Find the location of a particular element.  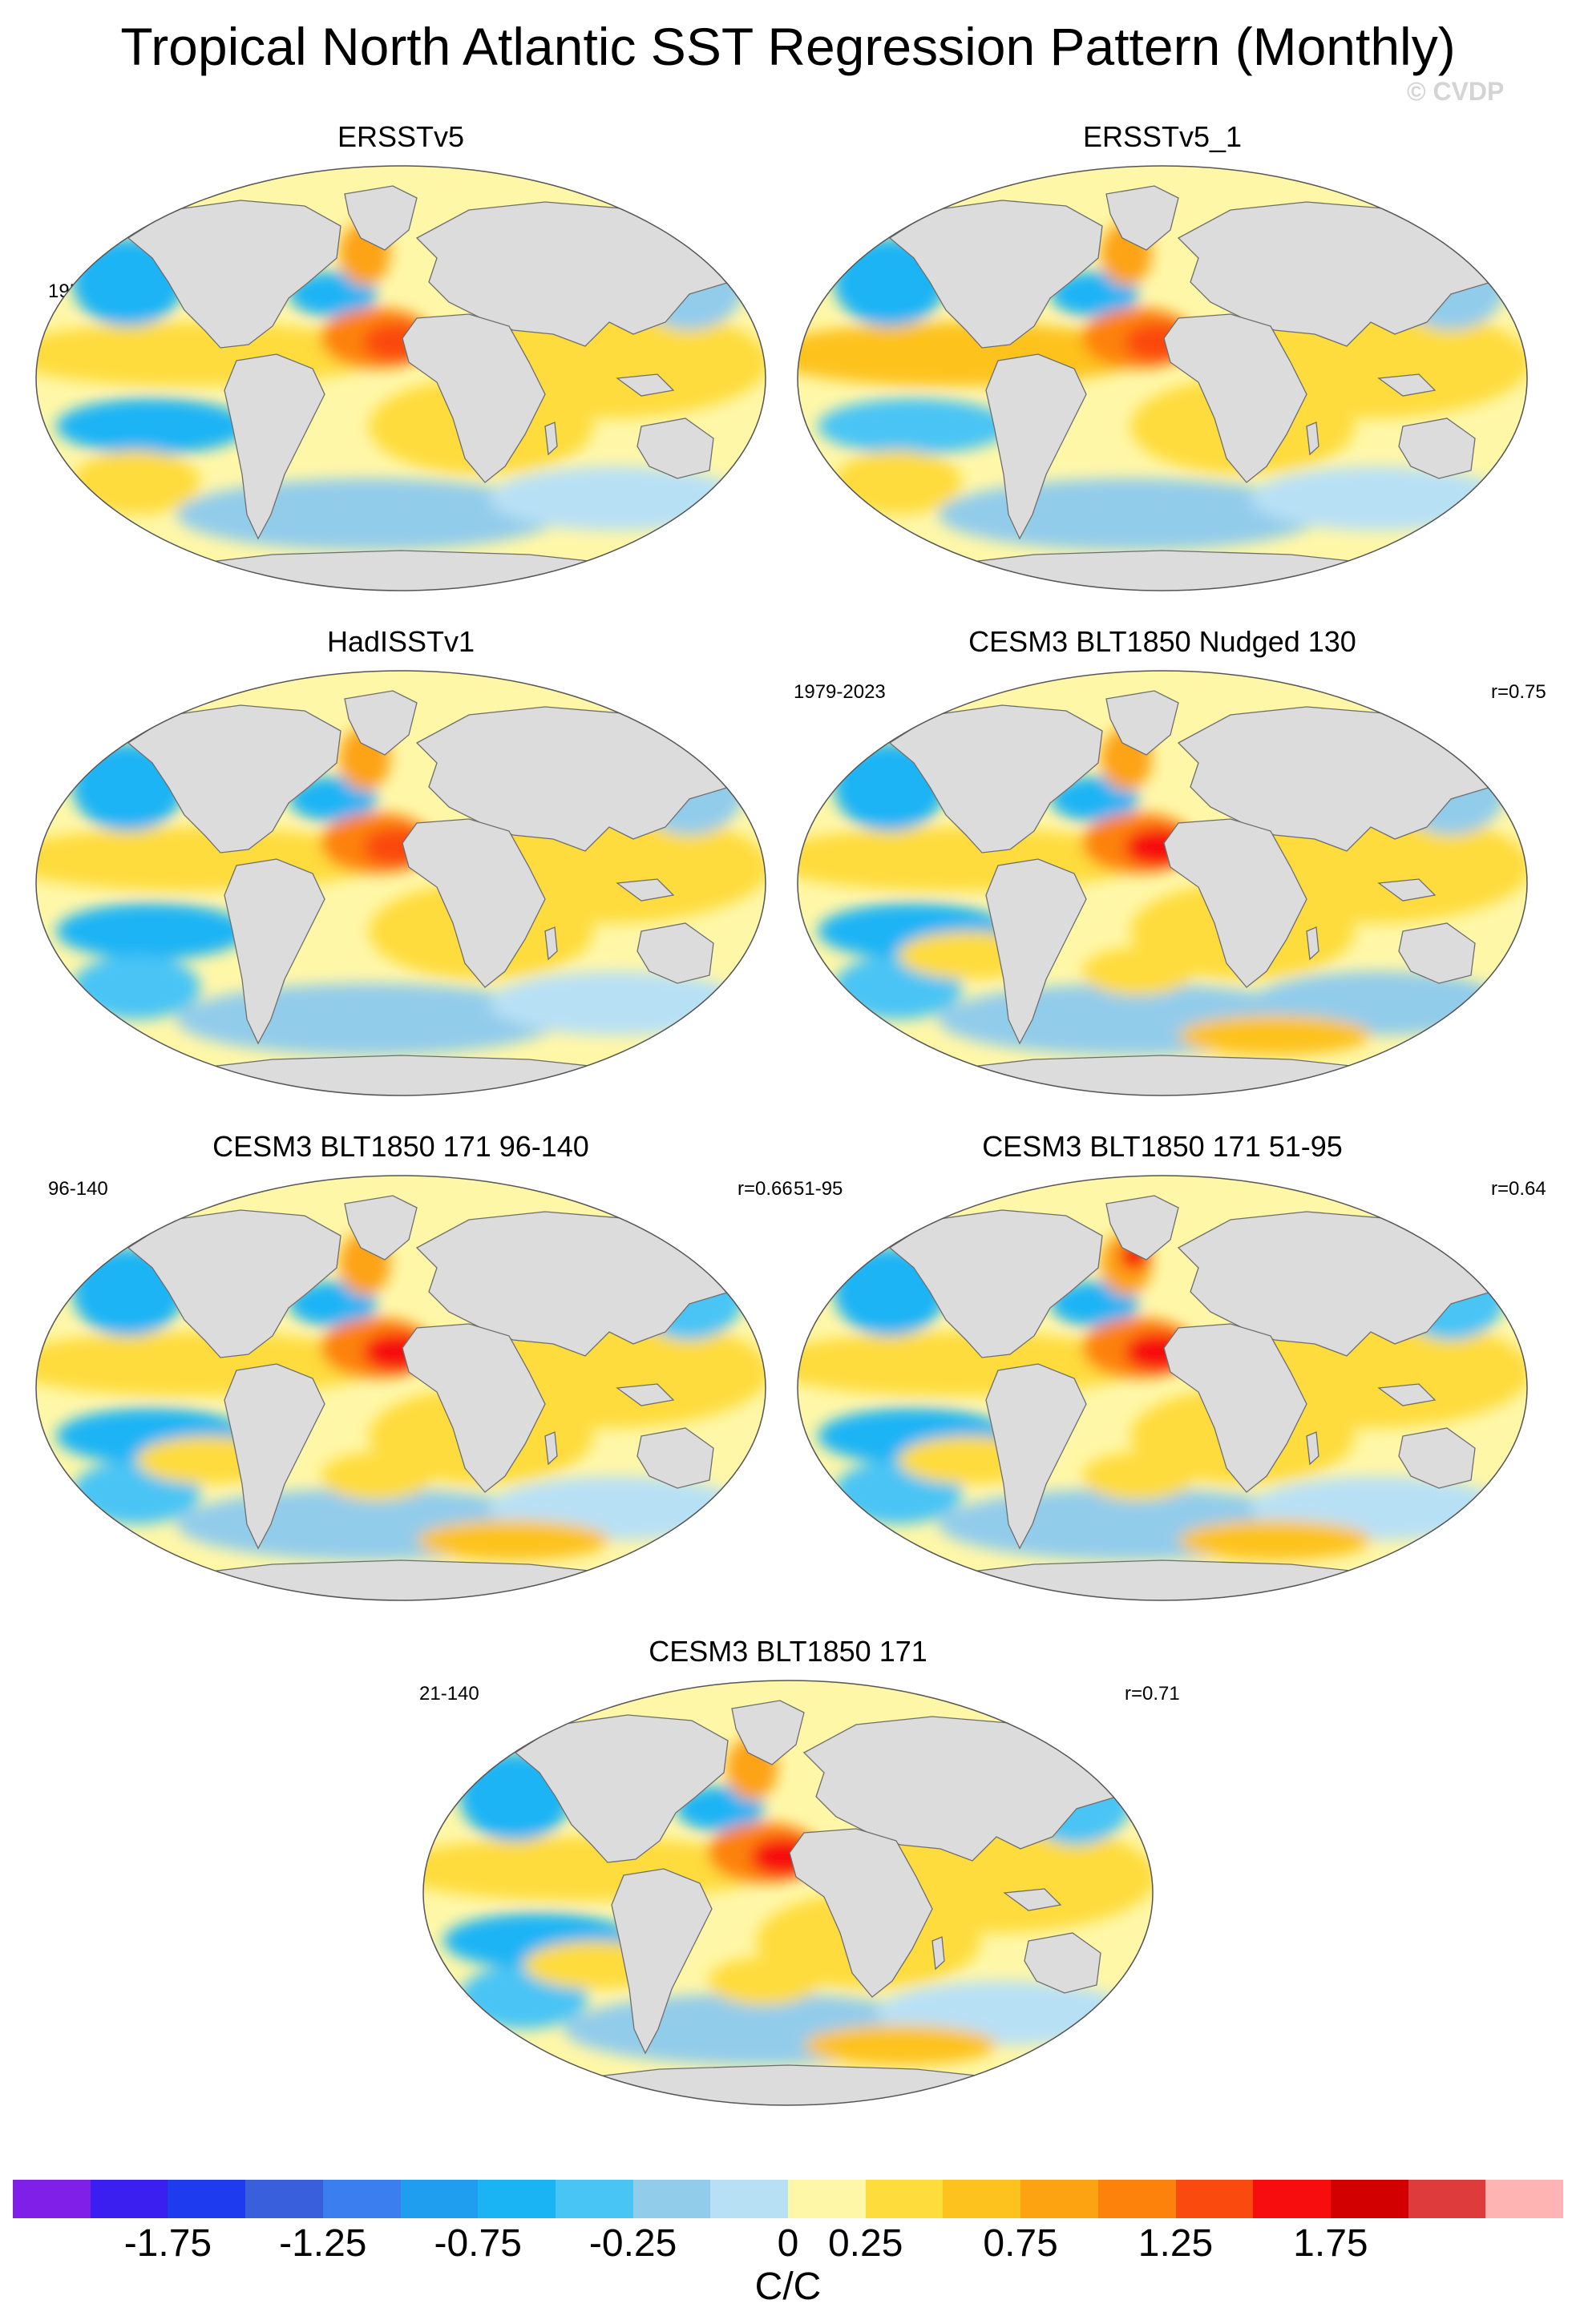

map-panel: HadISSTv1 is located at coordinates (401, 860).